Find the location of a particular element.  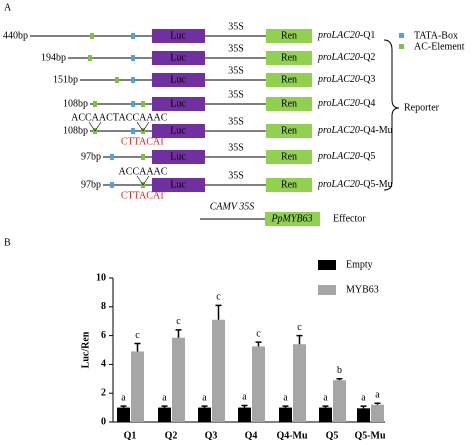

construct-name: proLAC20-Q2 is located at coordinates (346, 57).